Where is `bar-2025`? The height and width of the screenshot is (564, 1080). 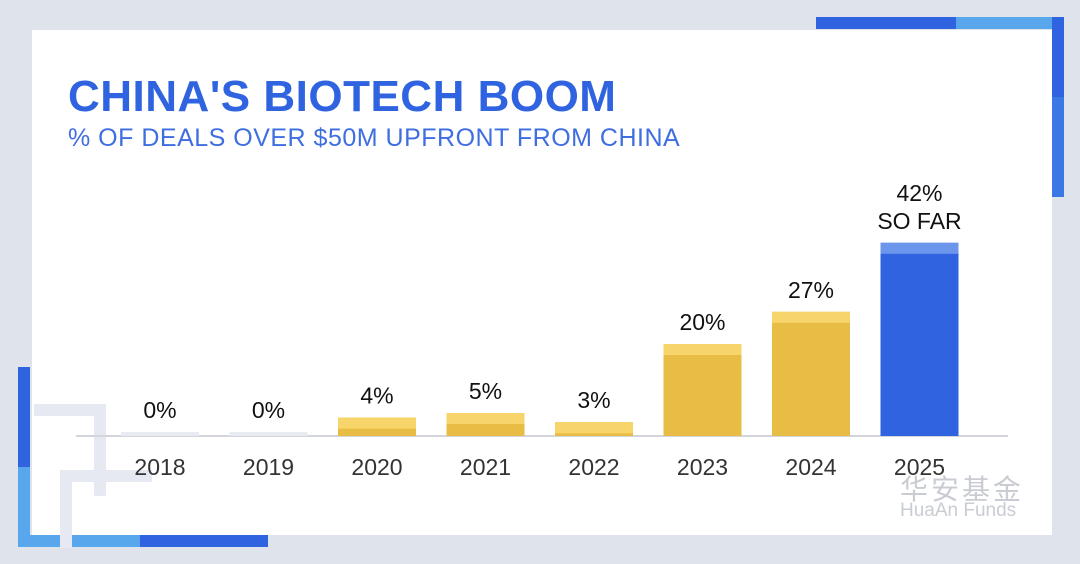
bar-2025 is located at coordinates (919, 339).